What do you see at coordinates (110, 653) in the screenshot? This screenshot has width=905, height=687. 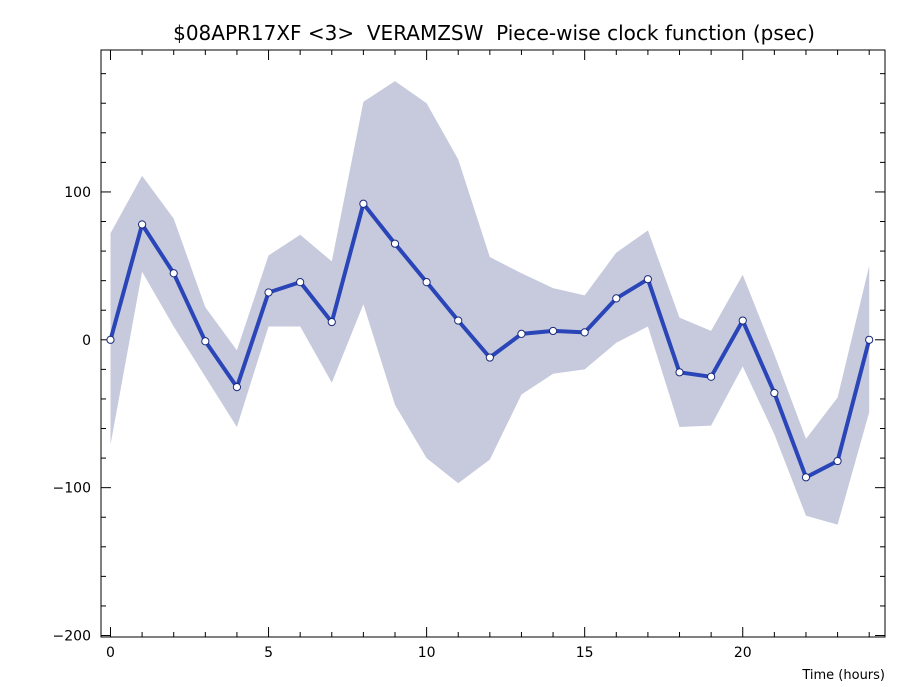 I see `x-tick-label: 0` at bounding box center [110, 653].